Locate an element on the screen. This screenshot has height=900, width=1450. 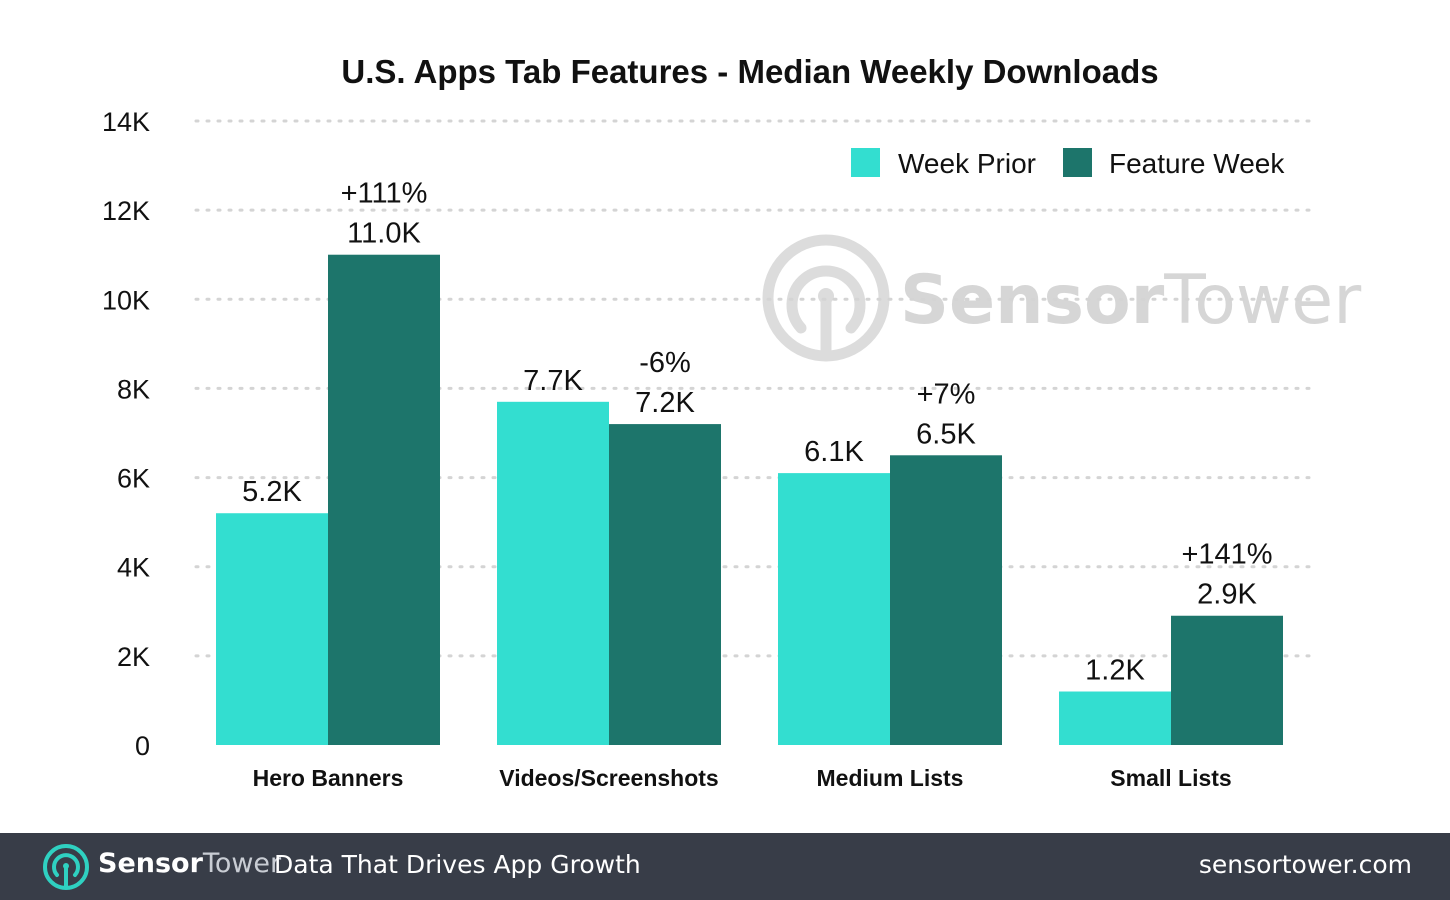
value-label: 6.5K is located at coordinates (946, 434).